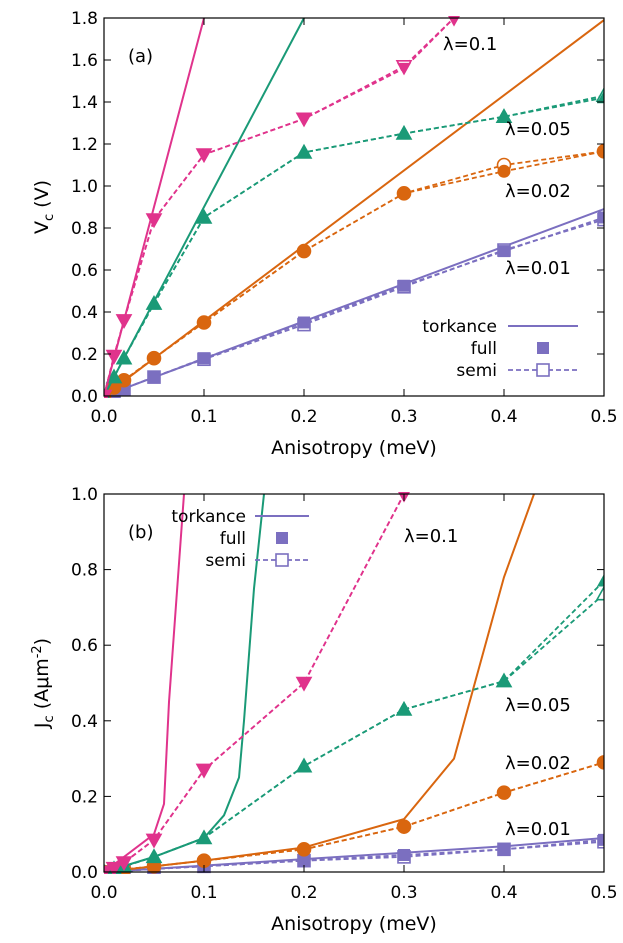 This screenshot has height=943, width=623. I want to click on panel-label: (b), so click(140, 532).